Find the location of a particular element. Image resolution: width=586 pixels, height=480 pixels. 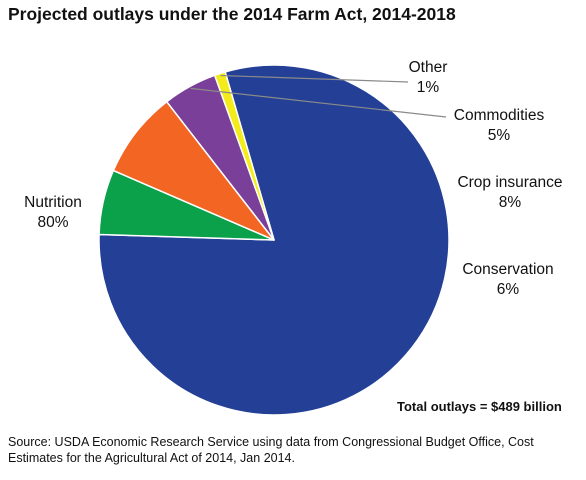

slice-value-conservation: 6% is located at coordinates (508, 289).